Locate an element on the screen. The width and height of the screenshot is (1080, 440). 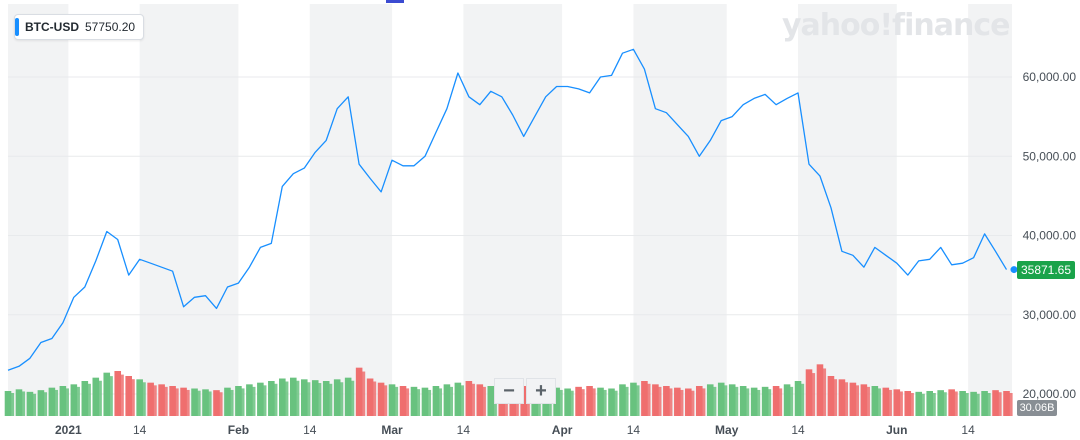
x-tick-label: 2021 is located at coordinates (68, 430).